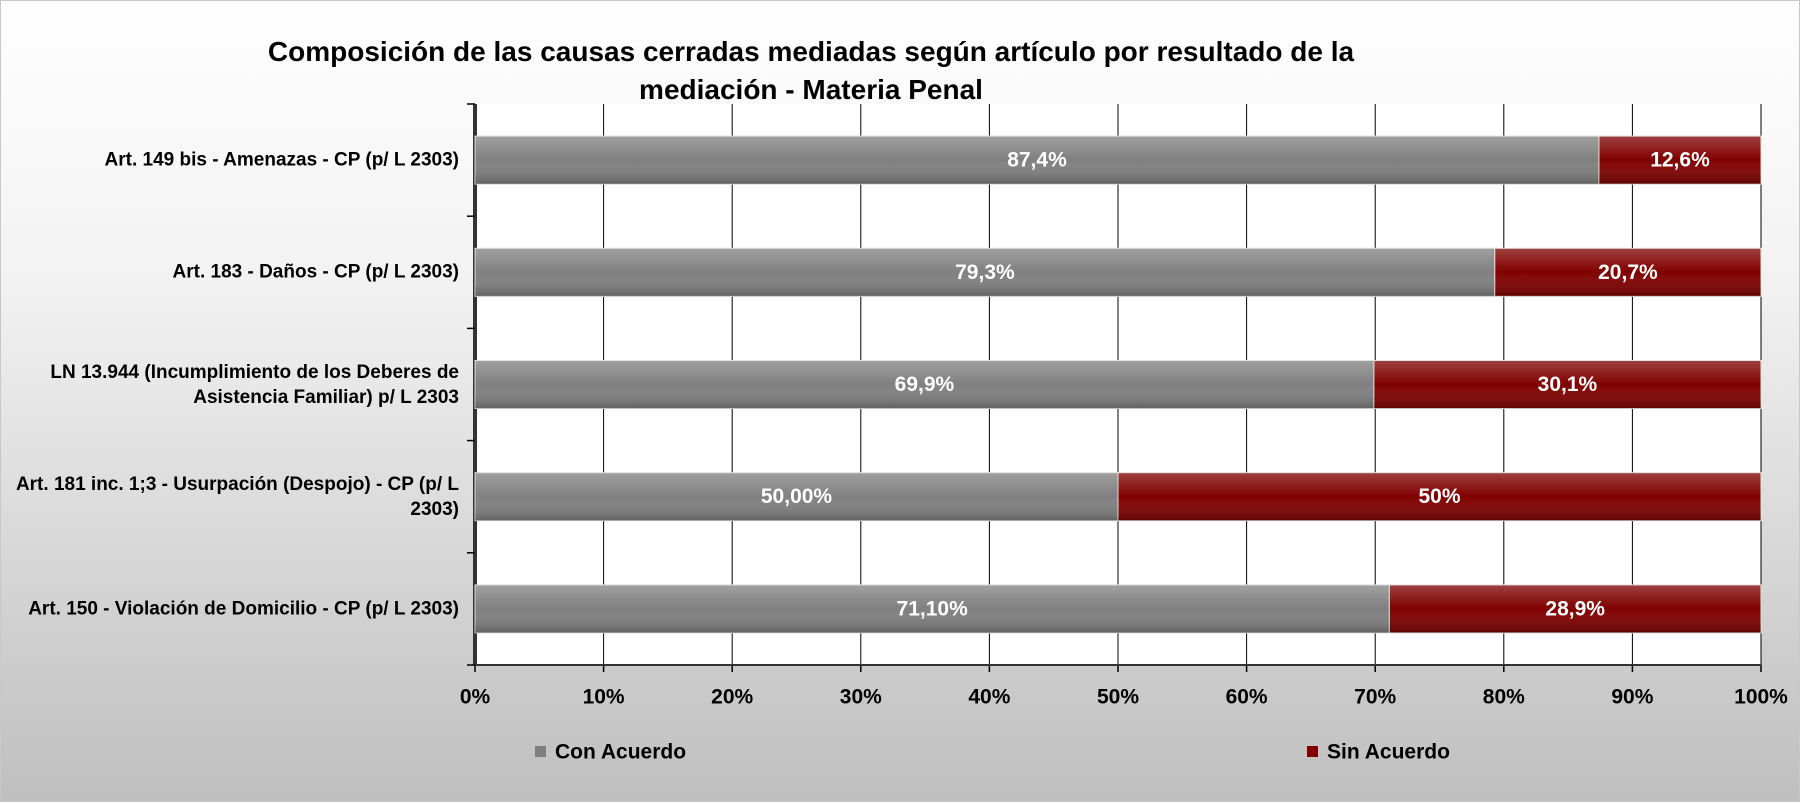  I want to click on x-tick-label: 100%, so click(1761, 697).